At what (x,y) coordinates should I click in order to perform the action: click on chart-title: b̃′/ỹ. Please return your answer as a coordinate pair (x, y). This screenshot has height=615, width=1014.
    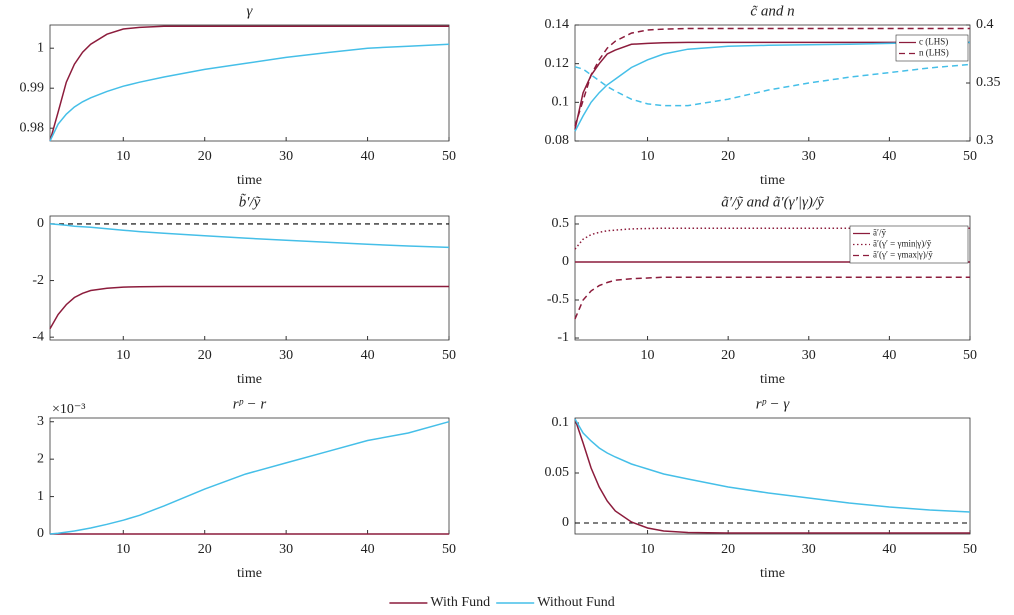
    Looking at the image, I should click on (250, 201).